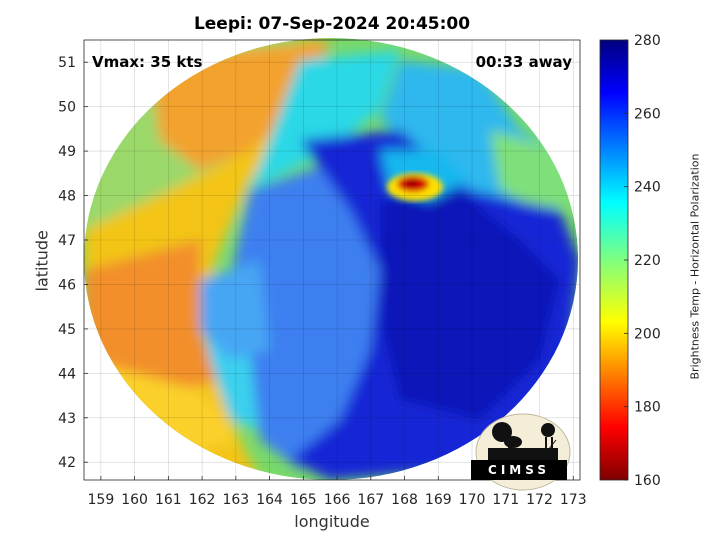 The image size is (720, 544). What do you see at coordinates (370, 500) in the screenshot?
I see `x-tick-label: 167` at bounding box center [370, 500].